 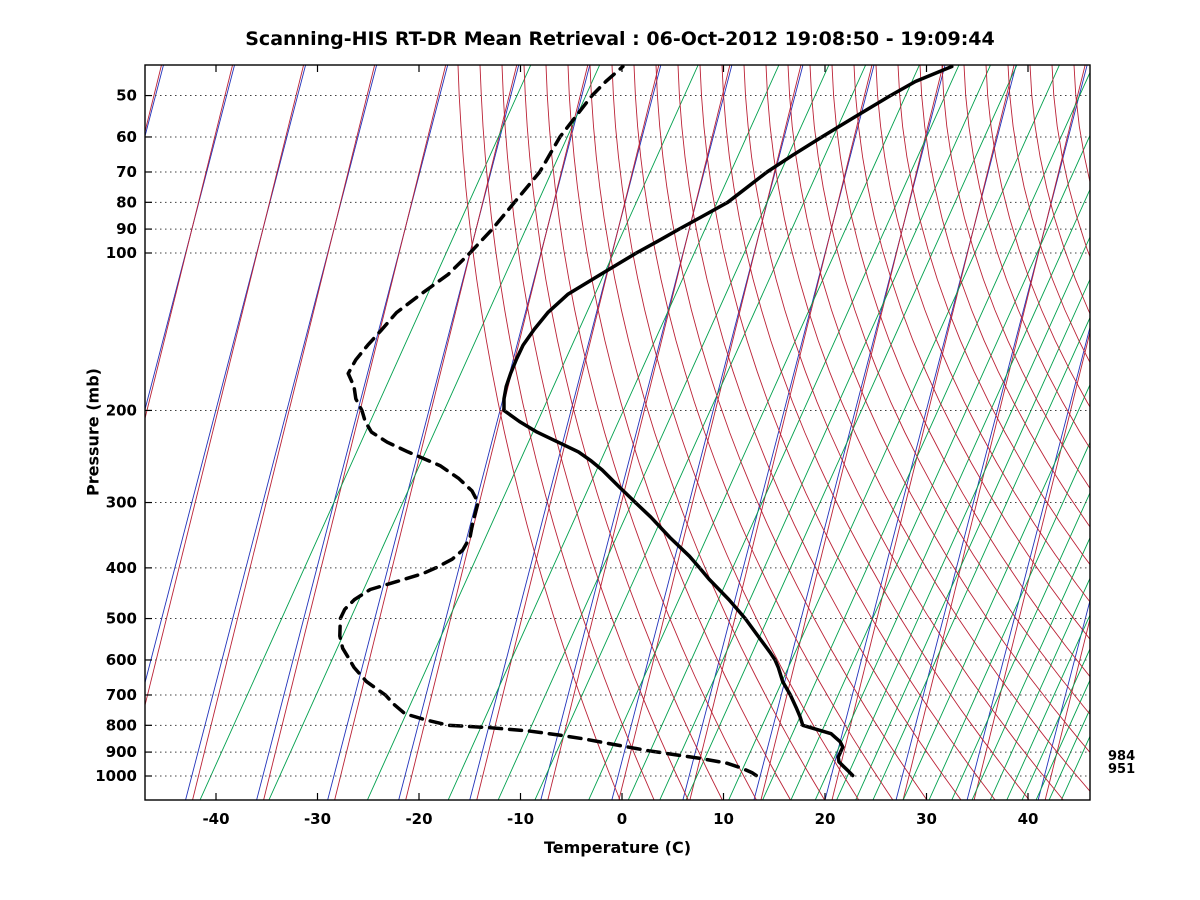 I want to click on svg-text: 984, so click(x=1121, y=756).